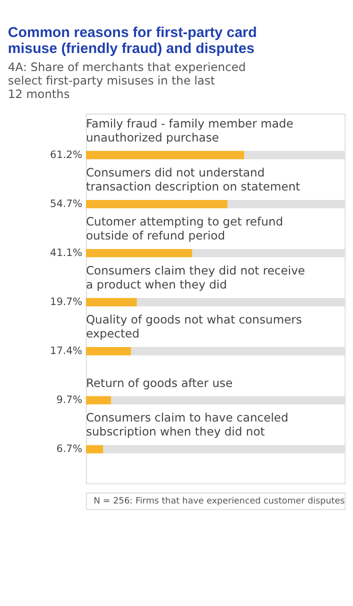  What do you see at coordinates (159, 383) in the screenshot?
I see `y-tick-label: Return of goods after use` at bounding box center [159, 383].